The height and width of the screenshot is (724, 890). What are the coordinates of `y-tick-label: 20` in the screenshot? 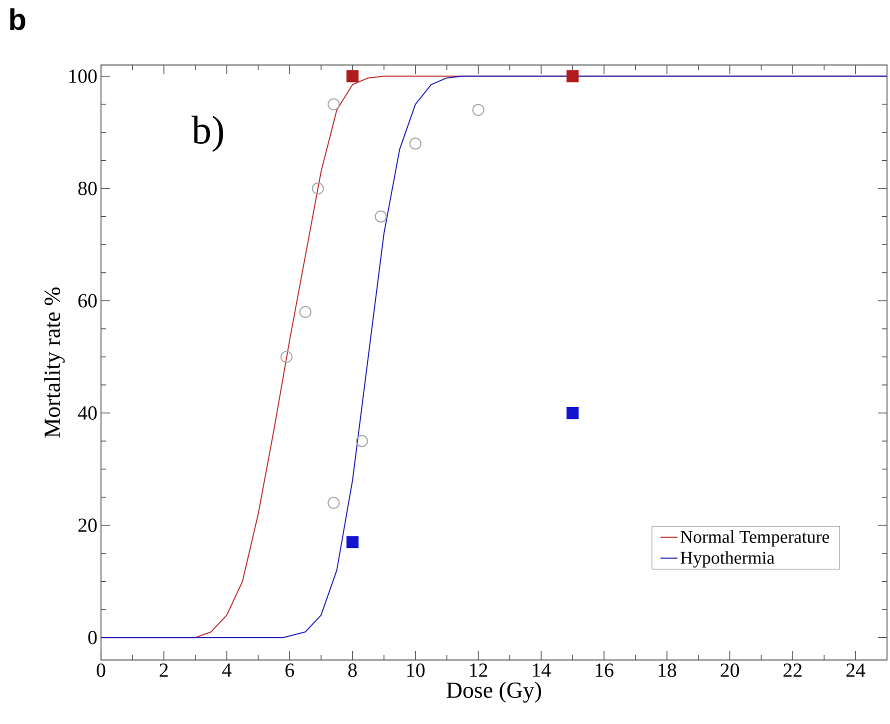 It's located at (87, 525).